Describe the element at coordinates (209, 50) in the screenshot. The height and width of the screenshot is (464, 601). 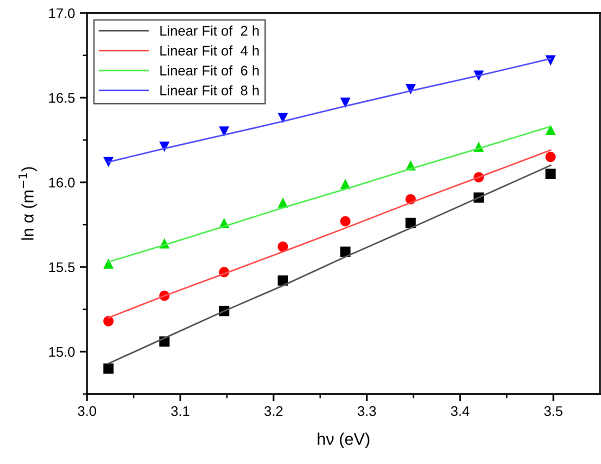
I see `legend-label: Linear Fit of 4 h` at that location.